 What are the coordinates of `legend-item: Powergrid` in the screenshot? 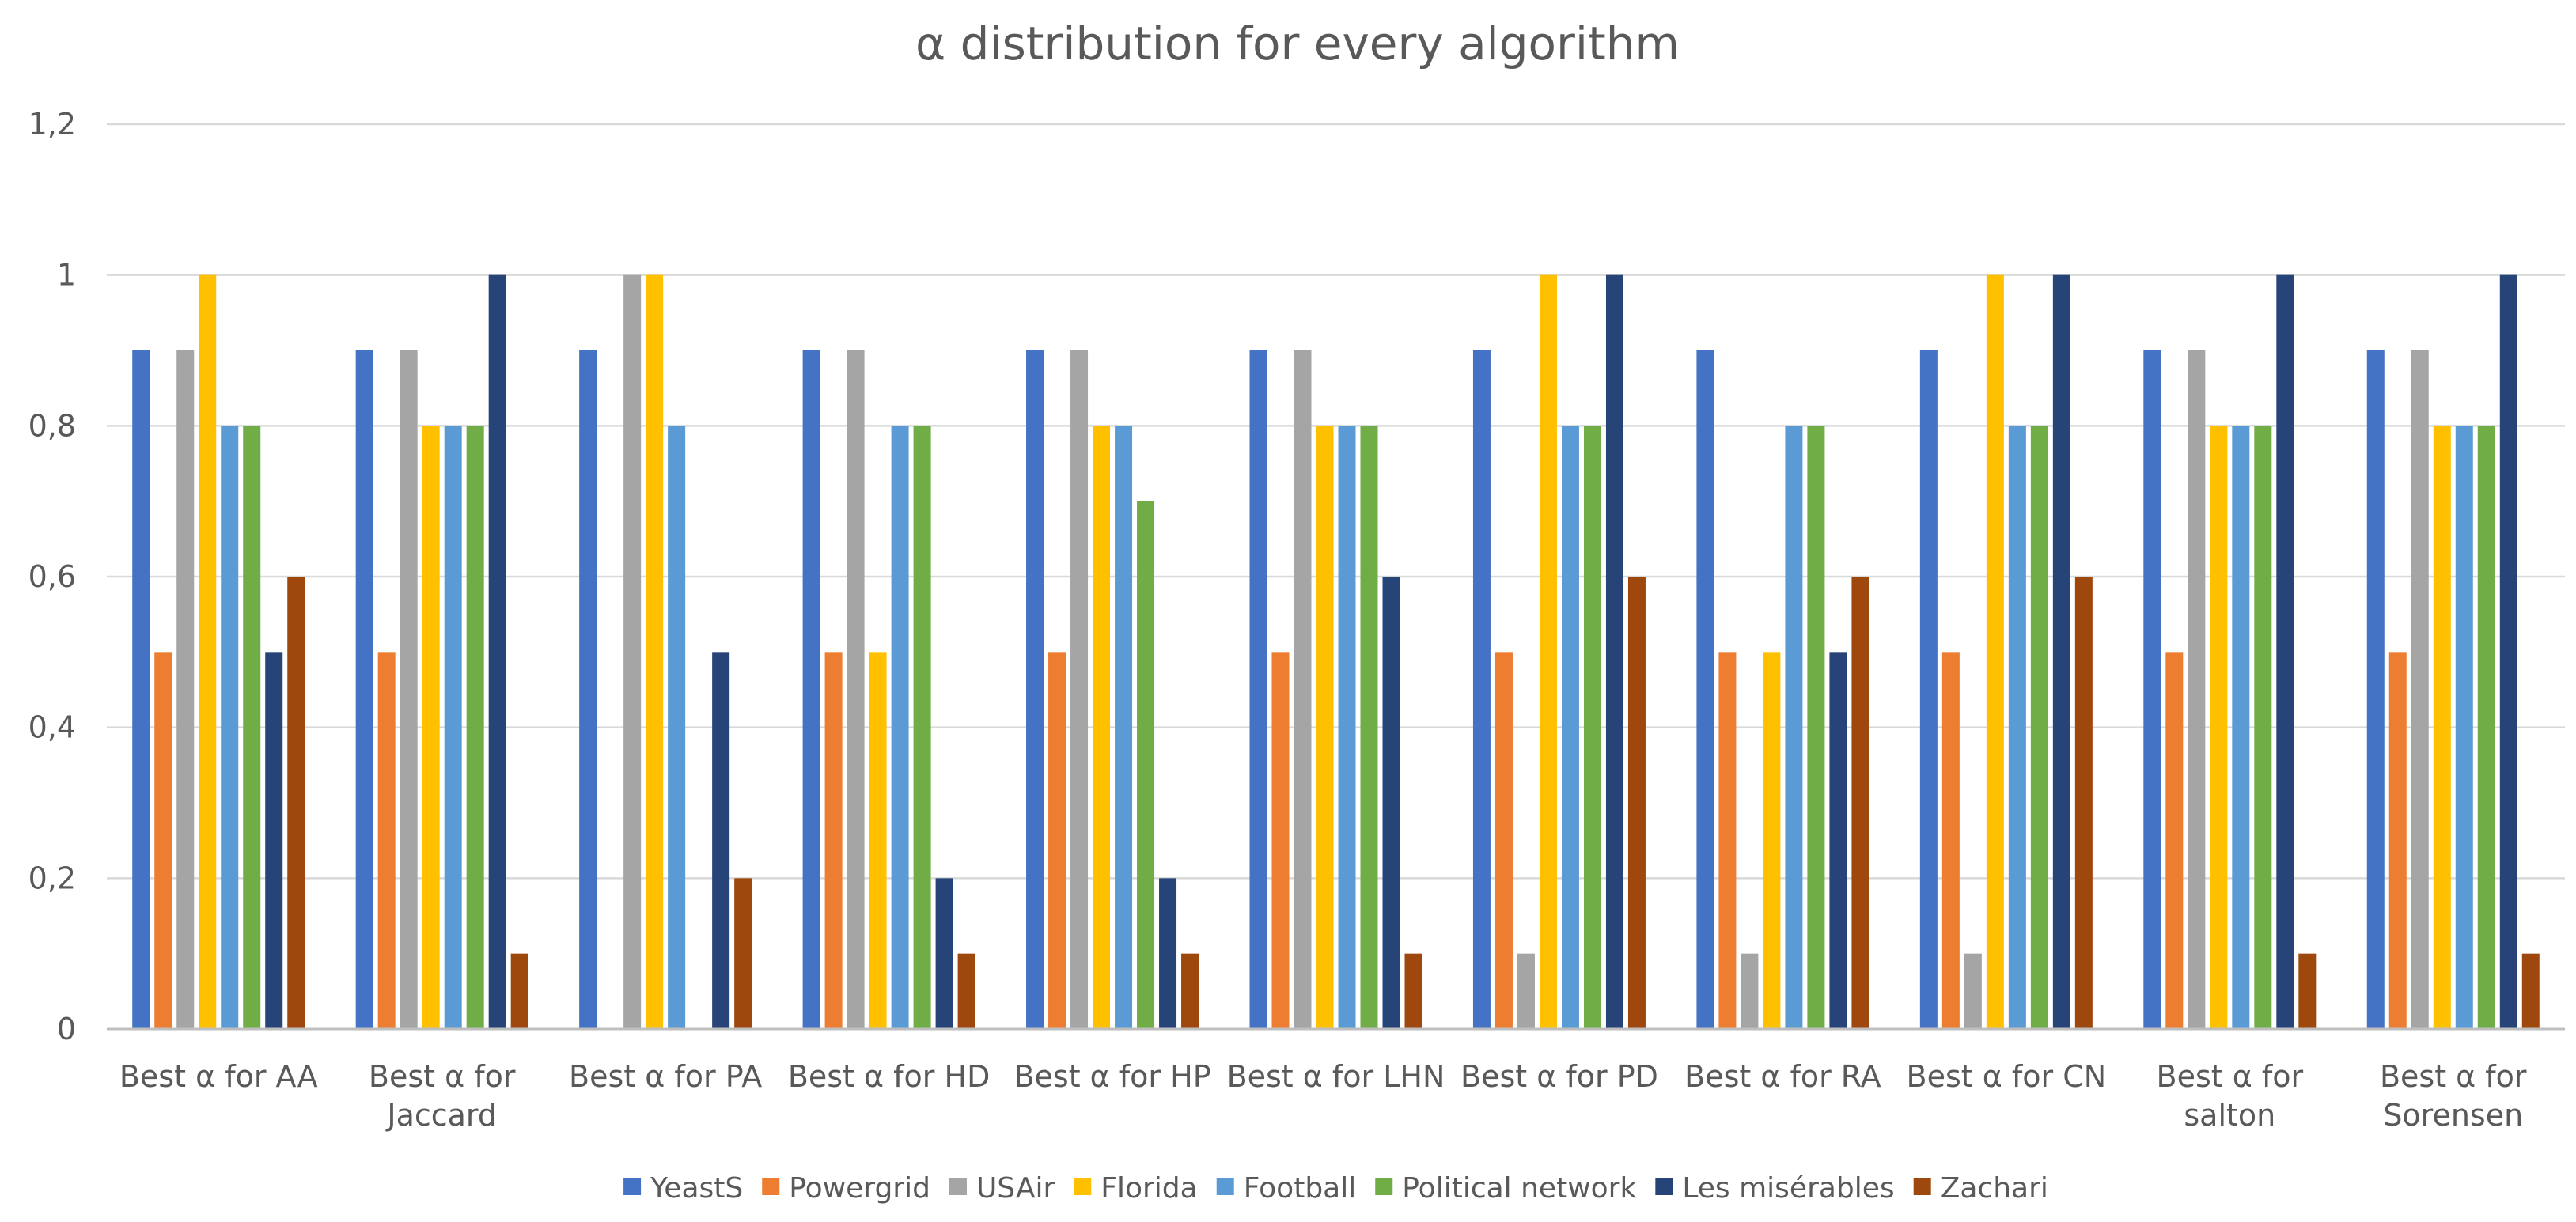 It's located at (846, 1188).